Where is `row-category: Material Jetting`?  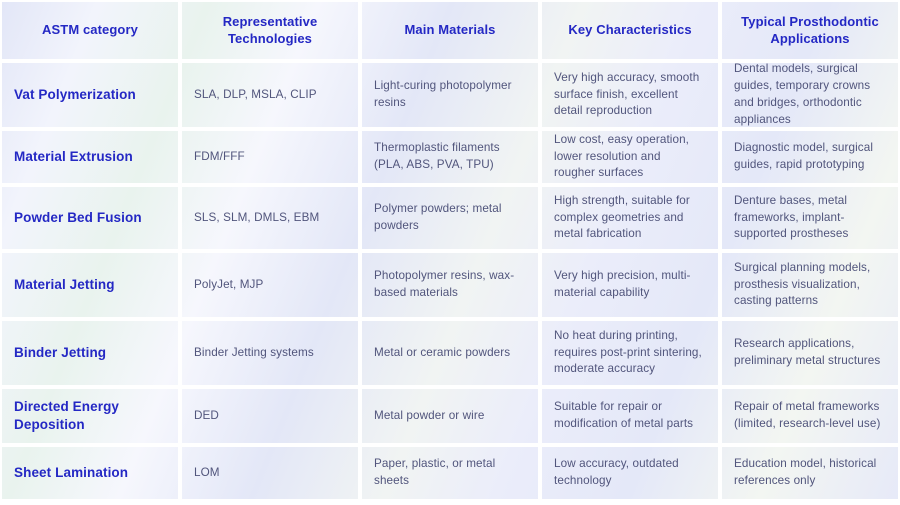
row-category: Material Jetting is located at coordinates (90, 285).